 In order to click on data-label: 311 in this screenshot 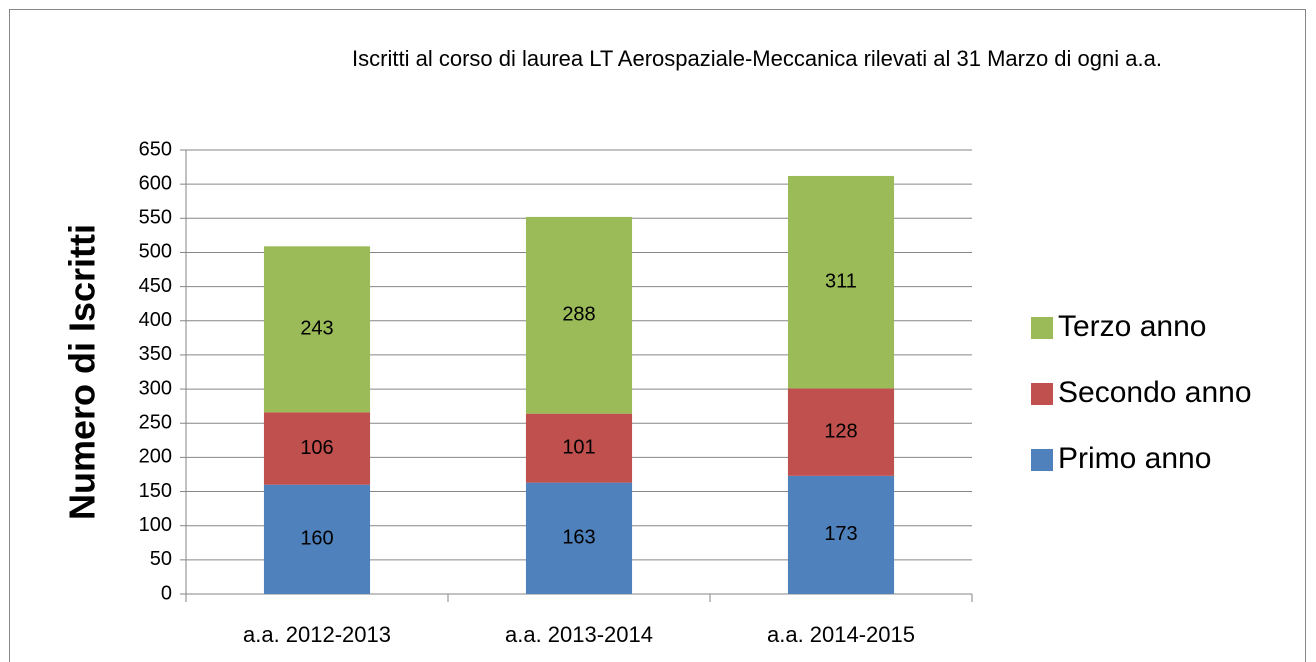, I will do `click(841, 281)`.